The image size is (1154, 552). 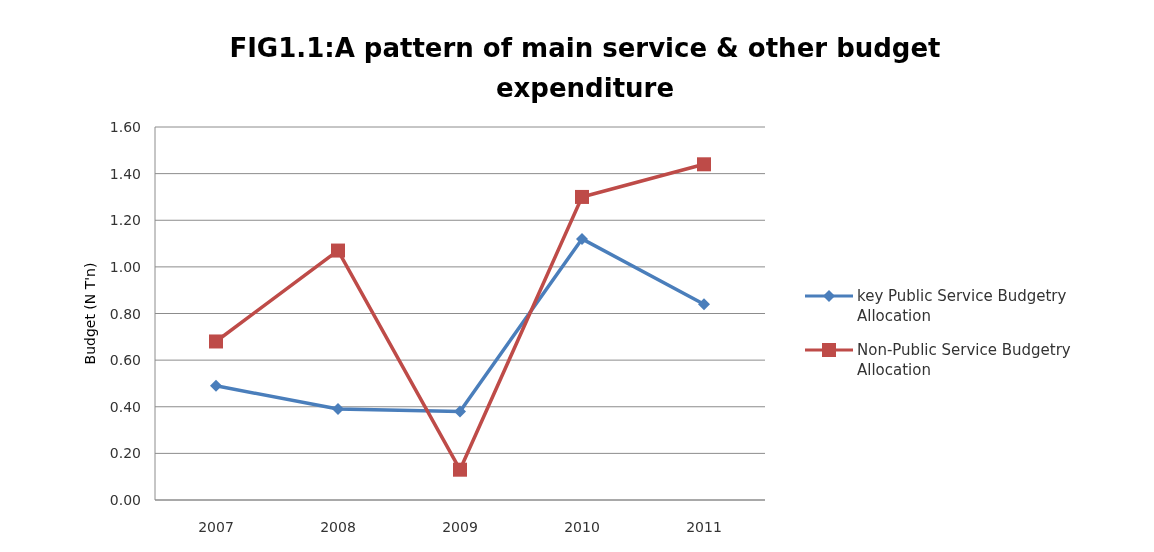 I want to click on x-tick-label: 2010, so click(x=582, y=527).